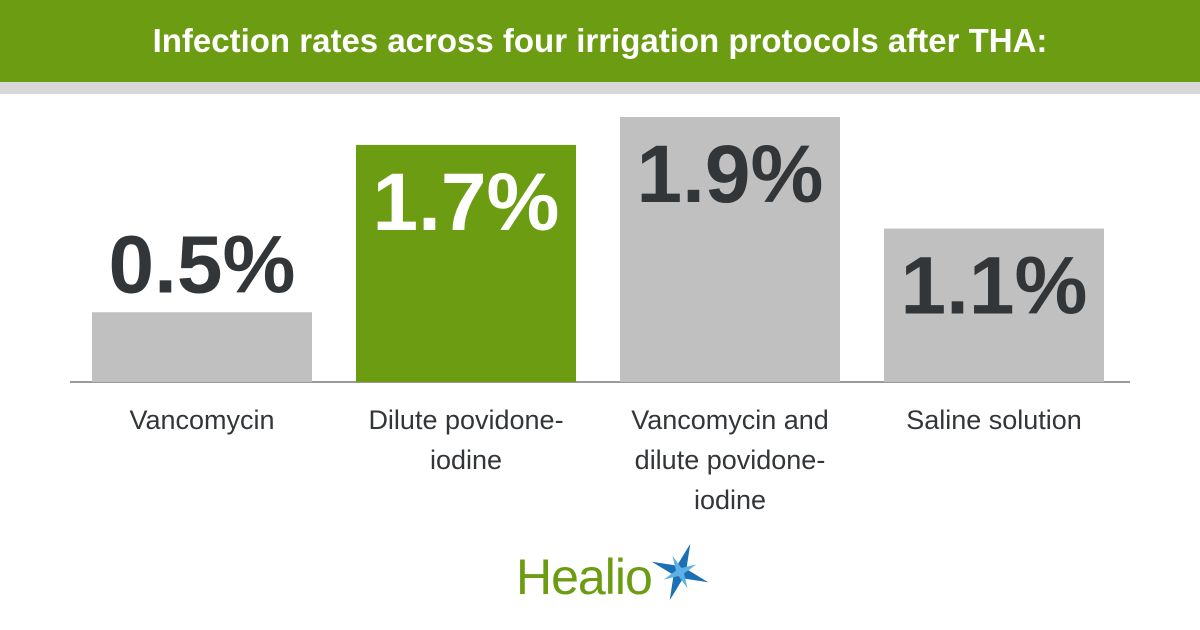 The height and width of the screenshot is (630, 1200). What do you see at coordinates (730, 174) in the screenshot?
I see `value-label: 1.9%` at bounding box center [730, 174].